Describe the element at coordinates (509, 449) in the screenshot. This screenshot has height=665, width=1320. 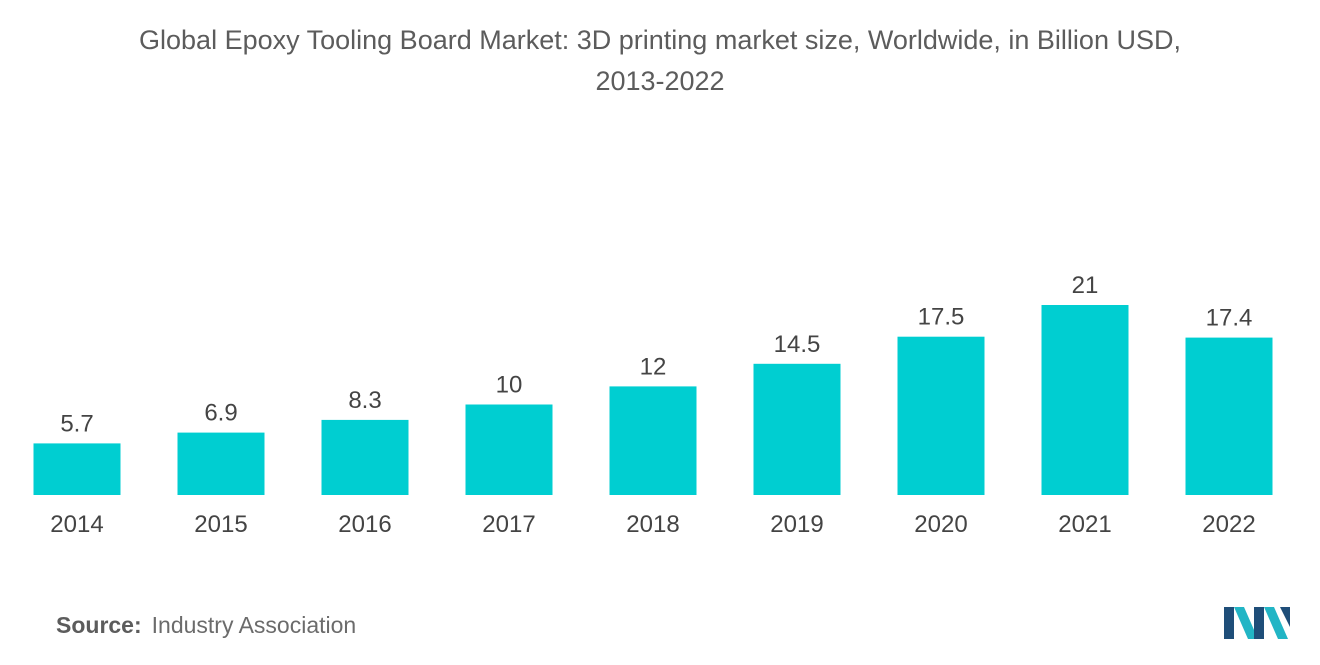
I see `bar-2017` at that location.